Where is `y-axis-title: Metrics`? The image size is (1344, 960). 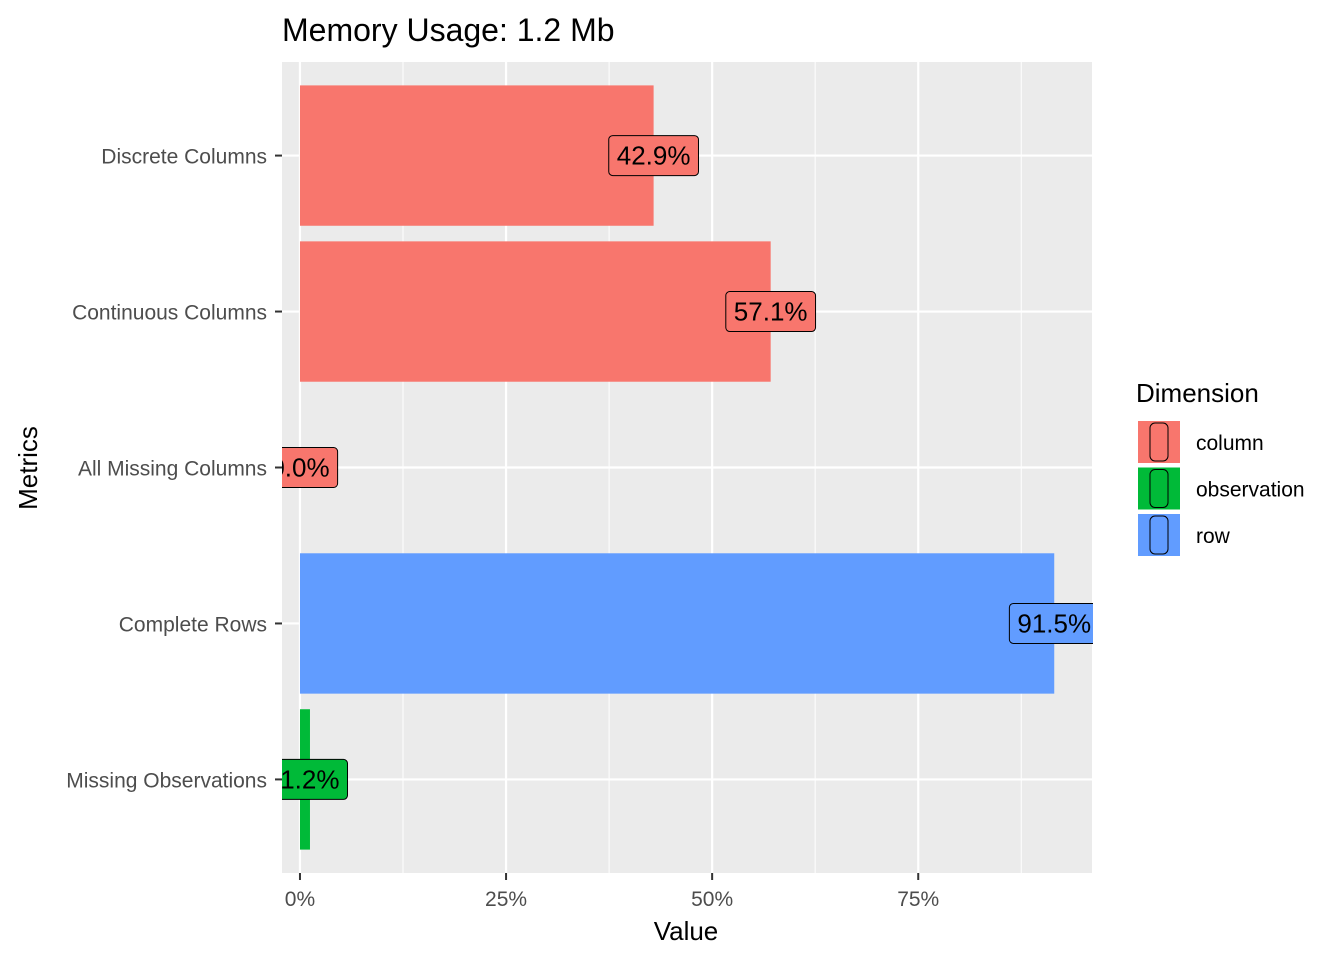 y-axis-title: Metrics is located at coordinates (28, 468).